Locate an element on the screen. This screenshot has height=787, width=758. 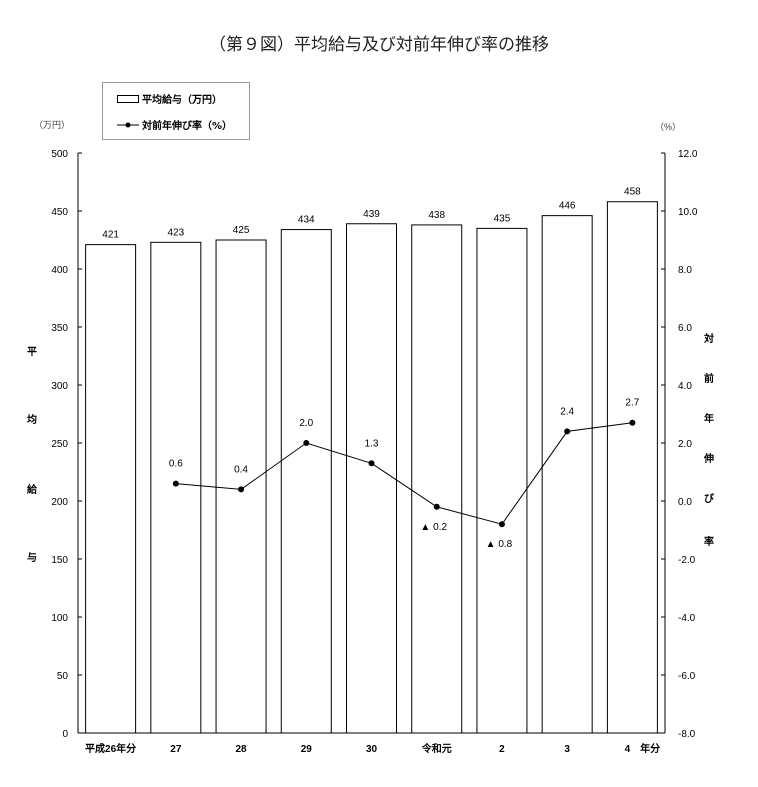
bar-value-label: 439 is located at coordinates (371, 214).